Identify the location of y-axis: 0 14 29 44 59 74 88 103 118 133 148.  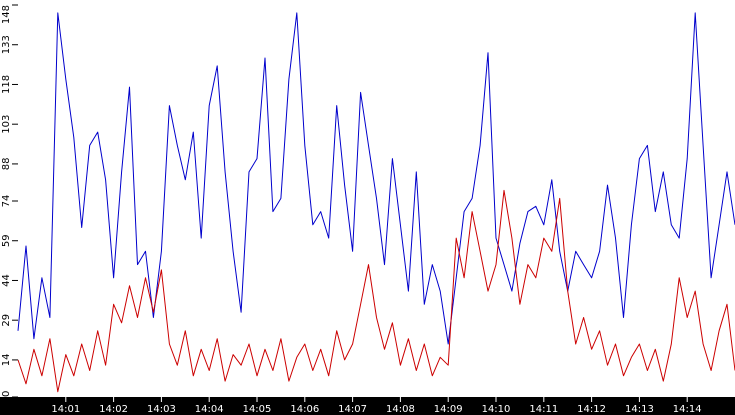
(9, 201).